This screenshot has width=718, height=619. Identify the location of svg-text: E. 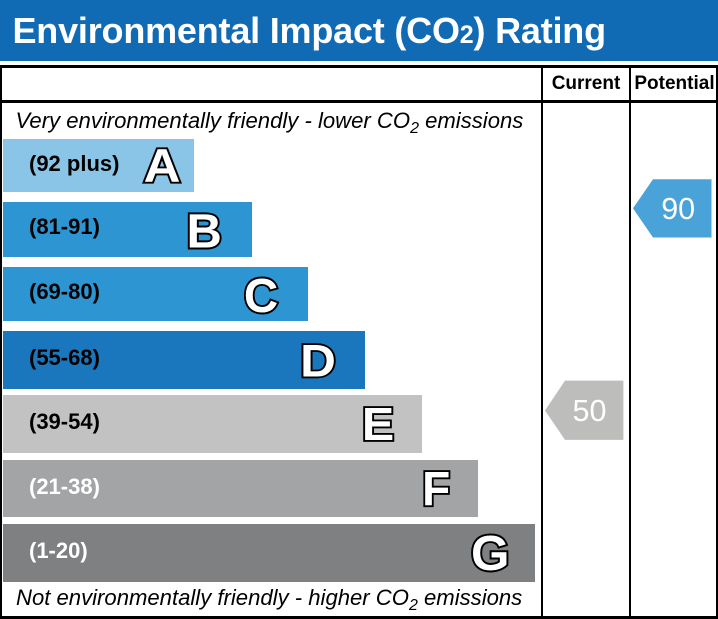
(378, 425).